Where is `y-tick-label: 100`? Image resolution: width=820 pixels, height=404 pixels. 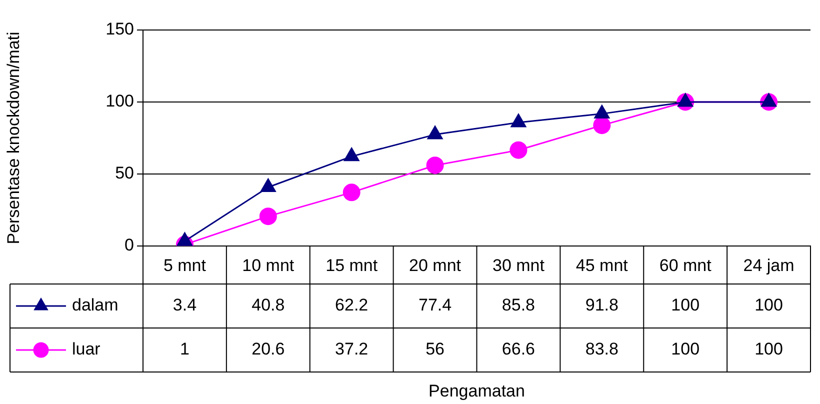
y-tick-label: 100 is located at coordinates (120, 101).